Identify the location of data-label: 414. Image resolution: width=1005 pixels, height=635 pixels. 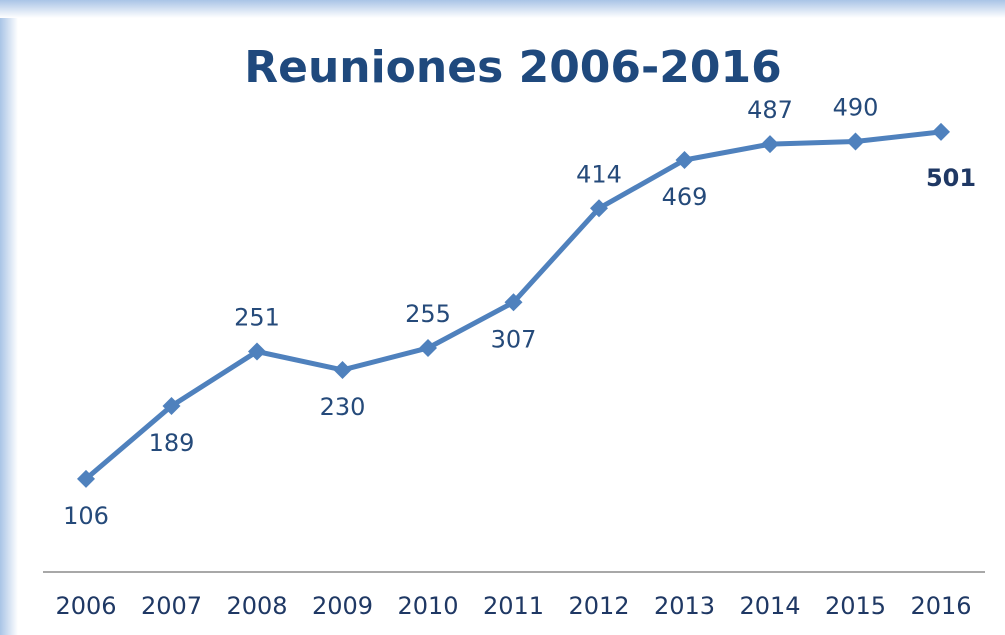
(599, 174).